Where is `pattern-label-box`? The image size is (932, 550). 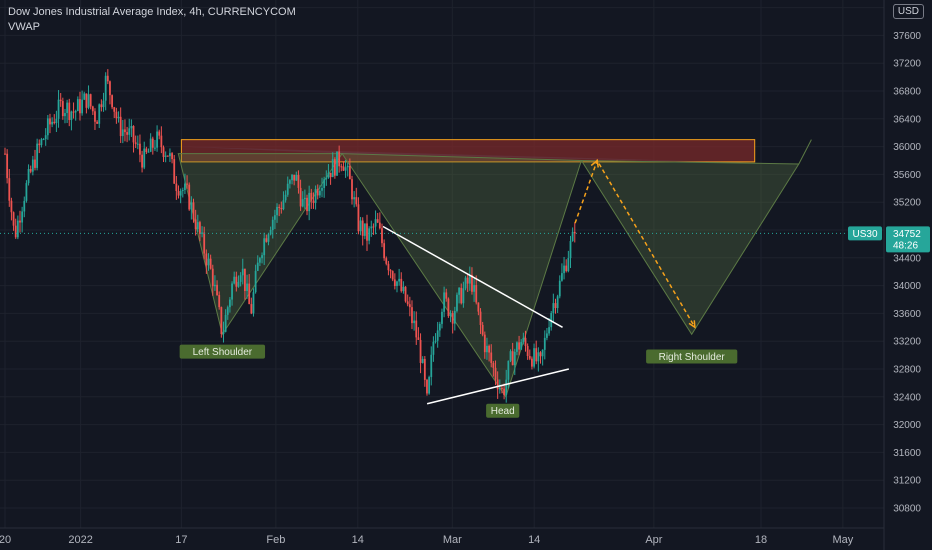 pattern-label-box is located at coordinates (222, 351).